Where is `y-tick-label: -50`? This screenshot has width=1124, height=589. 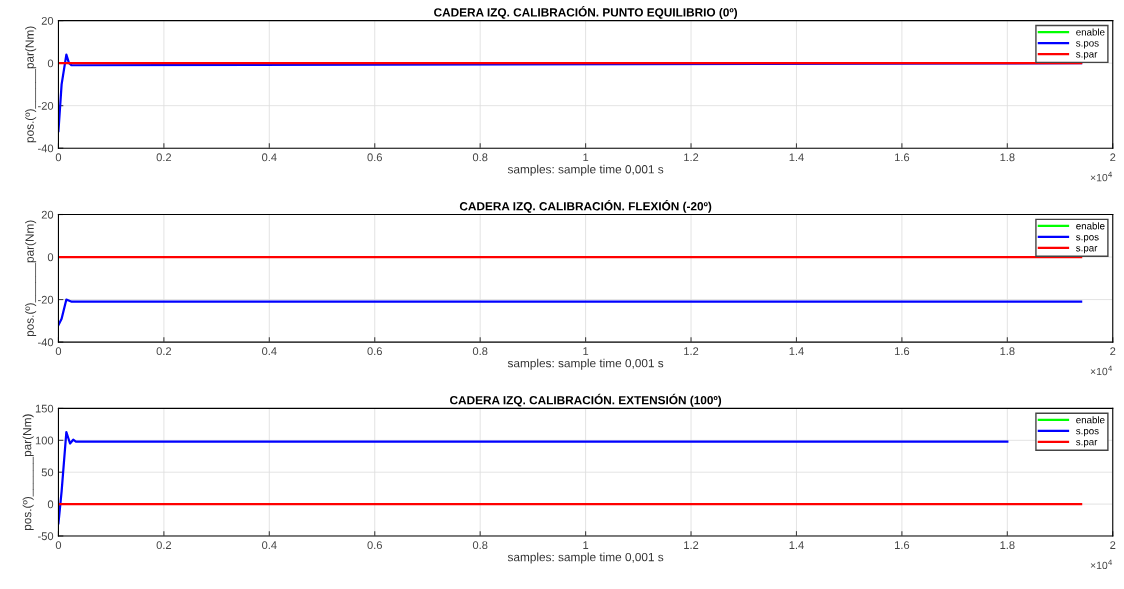 y-tick-label: -50 is located at coordinates (46, 536).